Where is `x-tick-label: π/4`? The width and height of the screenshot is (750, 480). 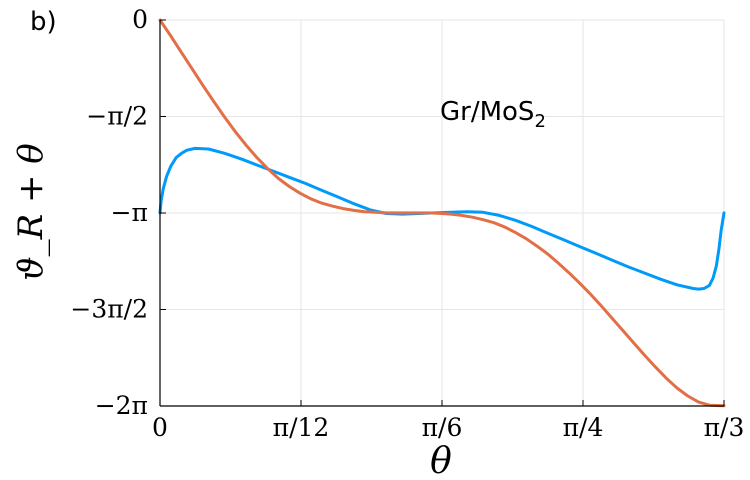 x-tick-label: π/4 is located at coordinates (583, 427).